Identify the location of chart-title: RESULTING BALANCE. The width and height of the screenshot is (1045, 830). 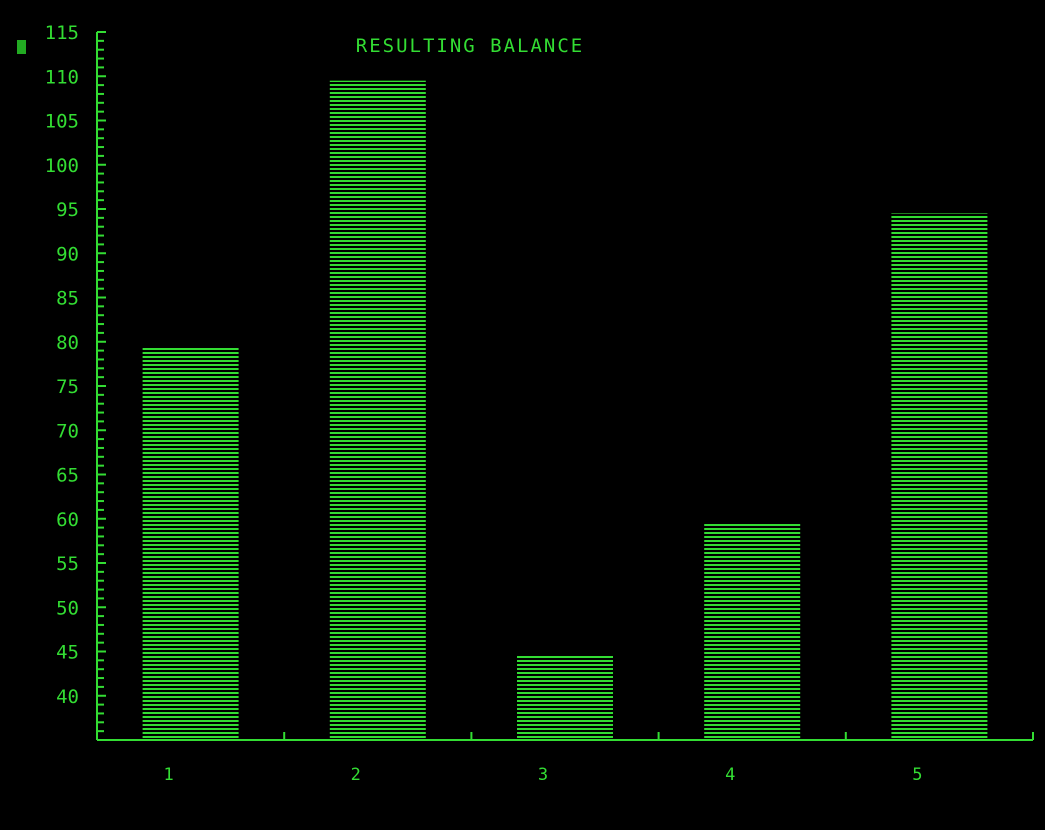
(470, 46).